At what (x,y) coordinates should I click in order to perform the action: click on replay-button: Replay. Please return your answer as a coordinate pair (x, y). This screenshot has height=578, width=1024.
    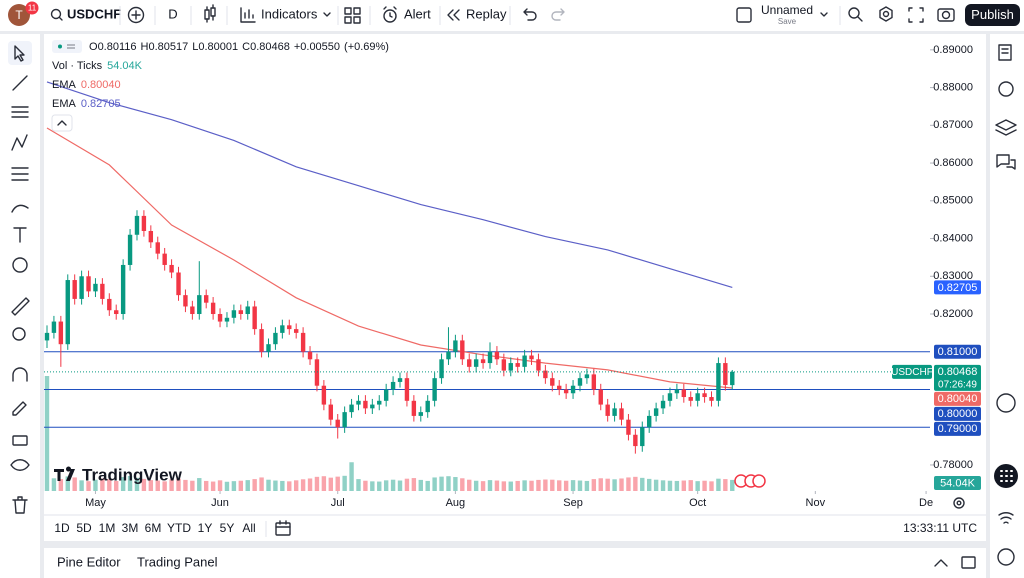
    Looking at the image, I should click on (477, 13).